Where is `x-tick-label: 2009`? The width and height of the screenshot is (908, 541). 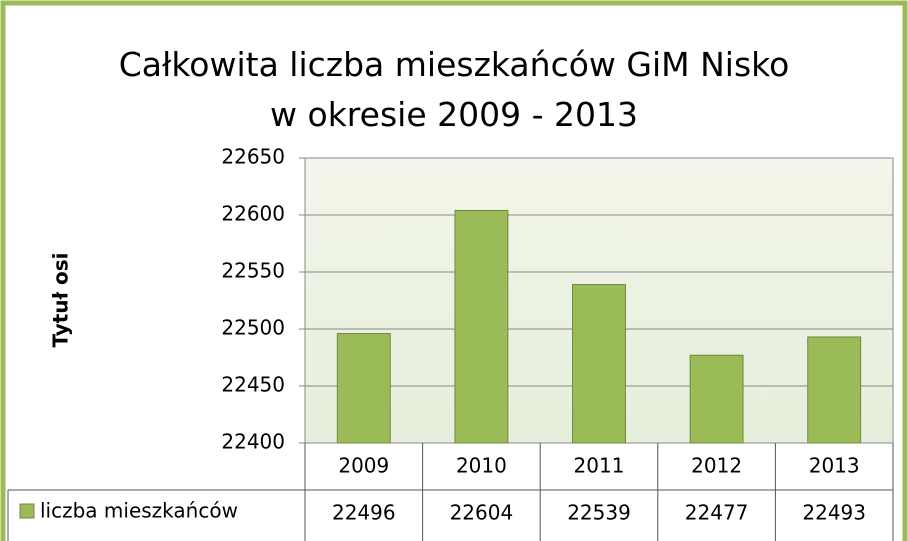 x-tick-label: 2009 is located at coordinates (363, 466).